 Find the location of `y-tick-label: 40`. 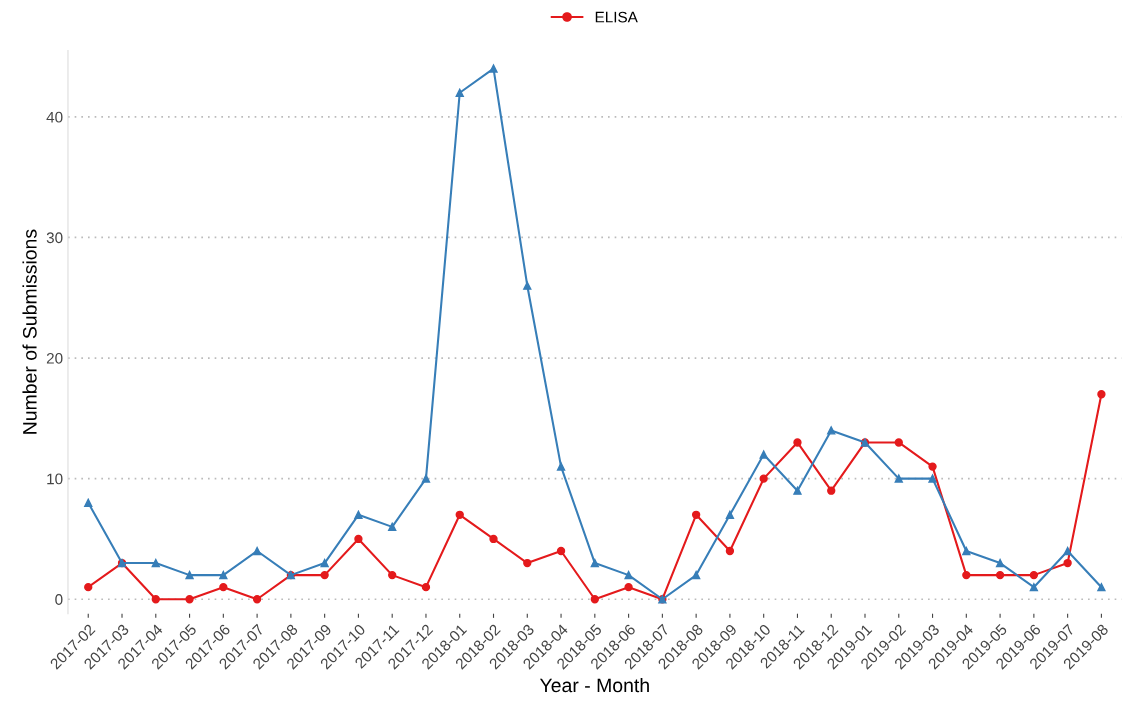

y-tick-label: 40 is located at coordinates (54, 117).